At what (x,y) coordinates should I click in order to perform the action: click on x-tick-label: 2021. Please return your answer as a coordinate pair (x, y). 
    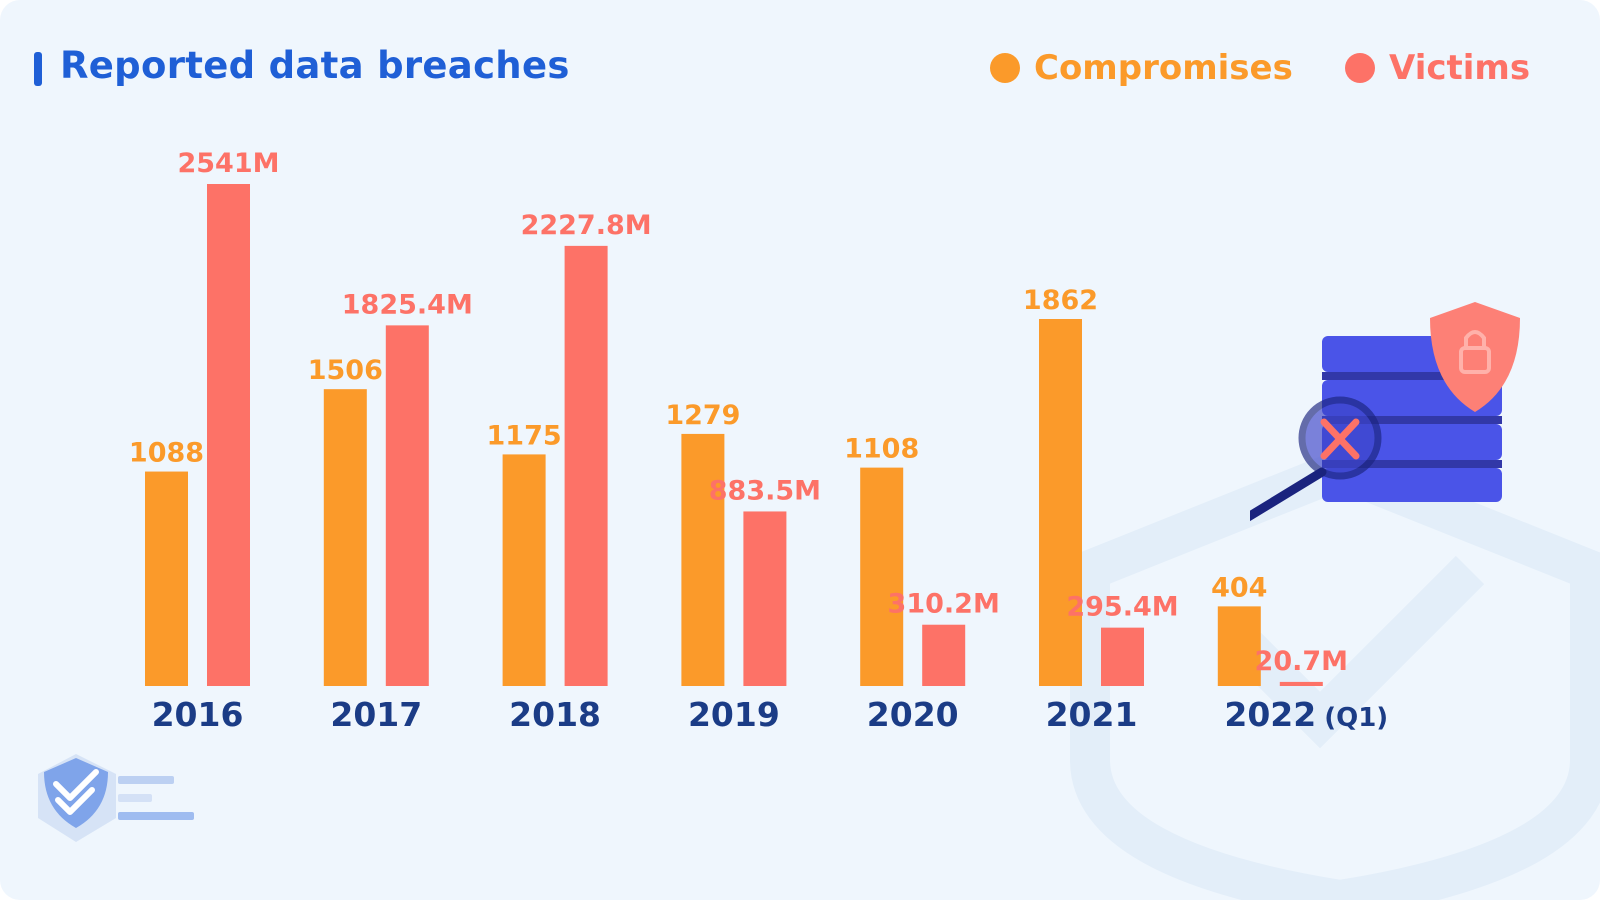
    Looking at the image, I should click on (1092, 714).